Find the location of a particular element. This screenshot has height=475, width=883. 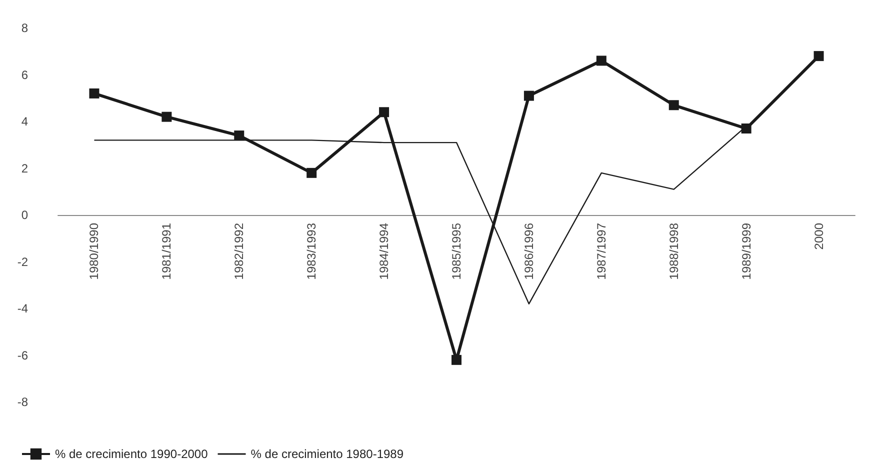

x-tick-label: 2000 is located at coordinates (819, 236).